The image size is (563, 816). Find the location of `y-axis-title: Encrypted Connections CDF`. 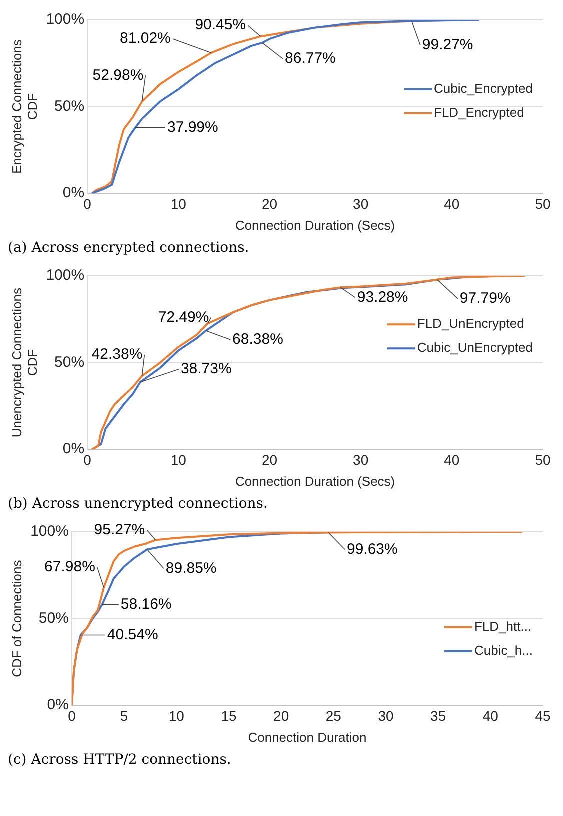

y-axis-title: Encrypted Connections CDF is located at coordinates (24, 106).